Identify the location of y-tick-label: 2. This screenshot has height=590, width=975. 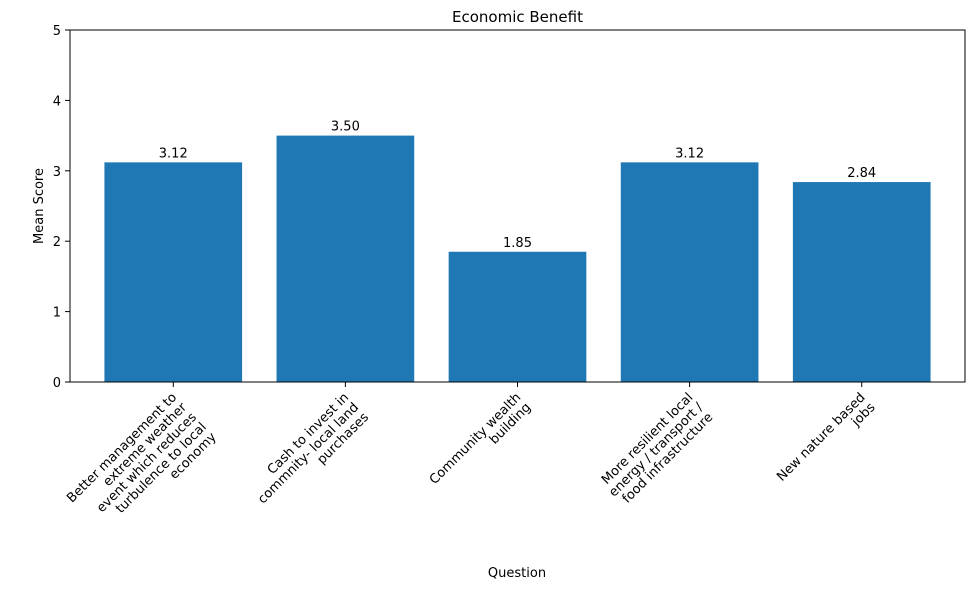
(57, 242).